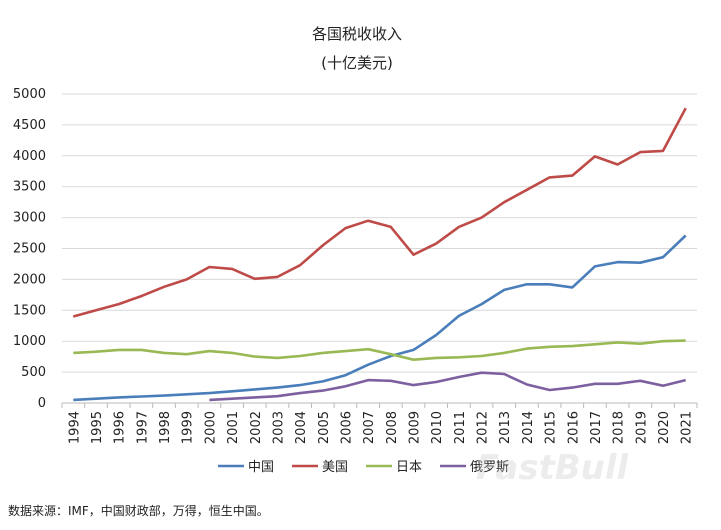  Describe the element at coordinates (573, 427) in the screenshot. I see `x-tick-label: 2016` at that location.